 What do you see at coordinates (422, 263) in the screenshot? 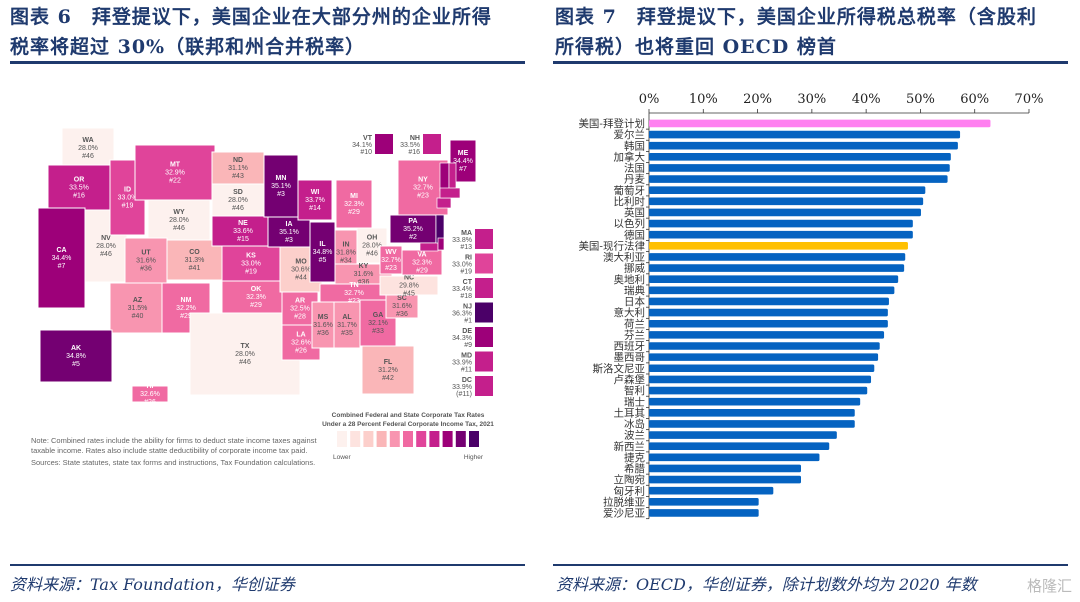
I see `state-label: 32.3%` at bounding box center [422, 263].